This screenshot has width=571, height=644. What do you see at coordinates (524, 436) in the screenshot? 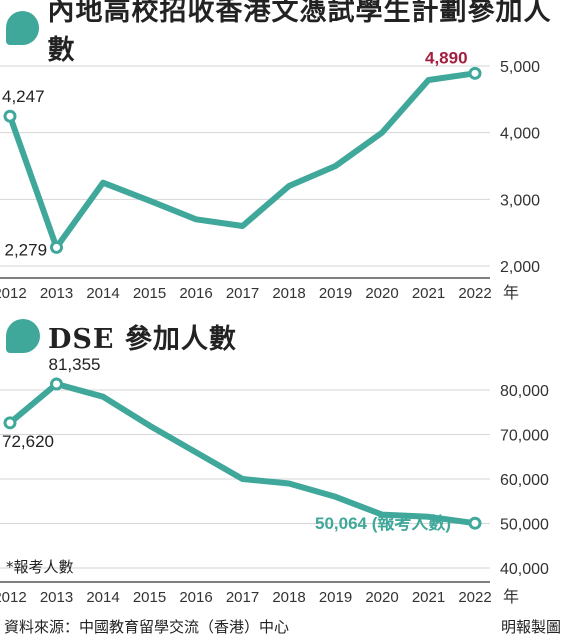
I see `y-tick-label: 70,000` at bounding box center [524, 436].